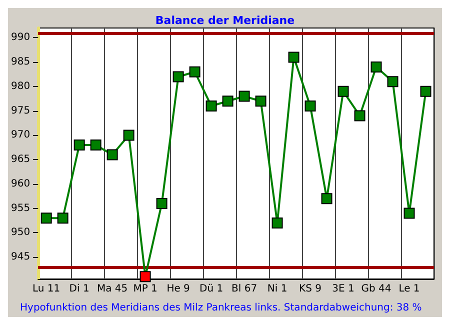 This screenshot has height=325, width=450. I want to click on text: Hypofunktion des Meridians des Milz Pankreas links. Standardabweichung: 38 %, so click(221, 308).